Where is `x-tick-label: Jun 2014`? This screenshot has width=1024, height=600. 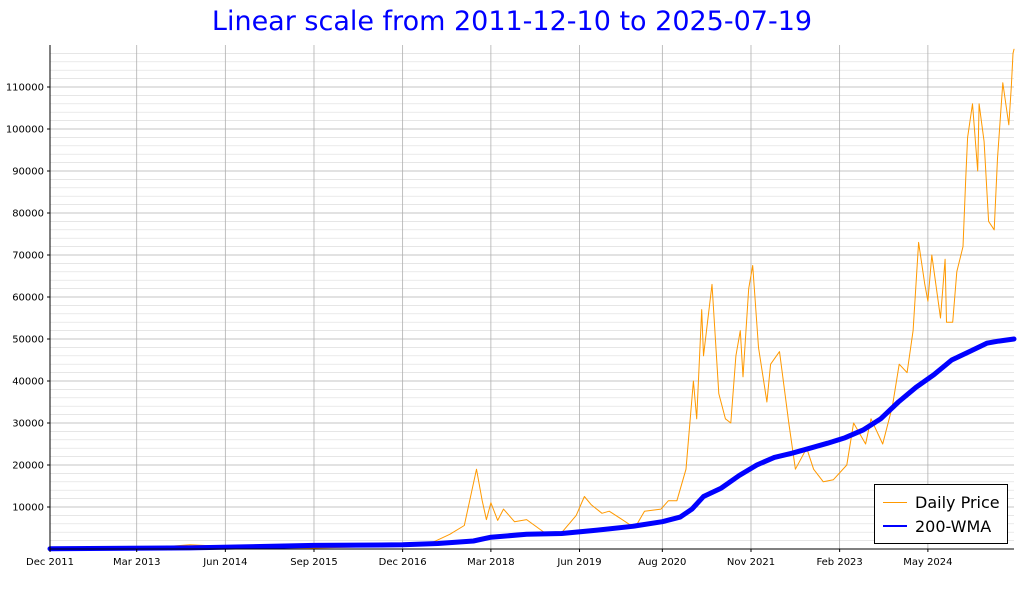 x-tick-label: Jun 2014 is located at coordinates (224, 562).